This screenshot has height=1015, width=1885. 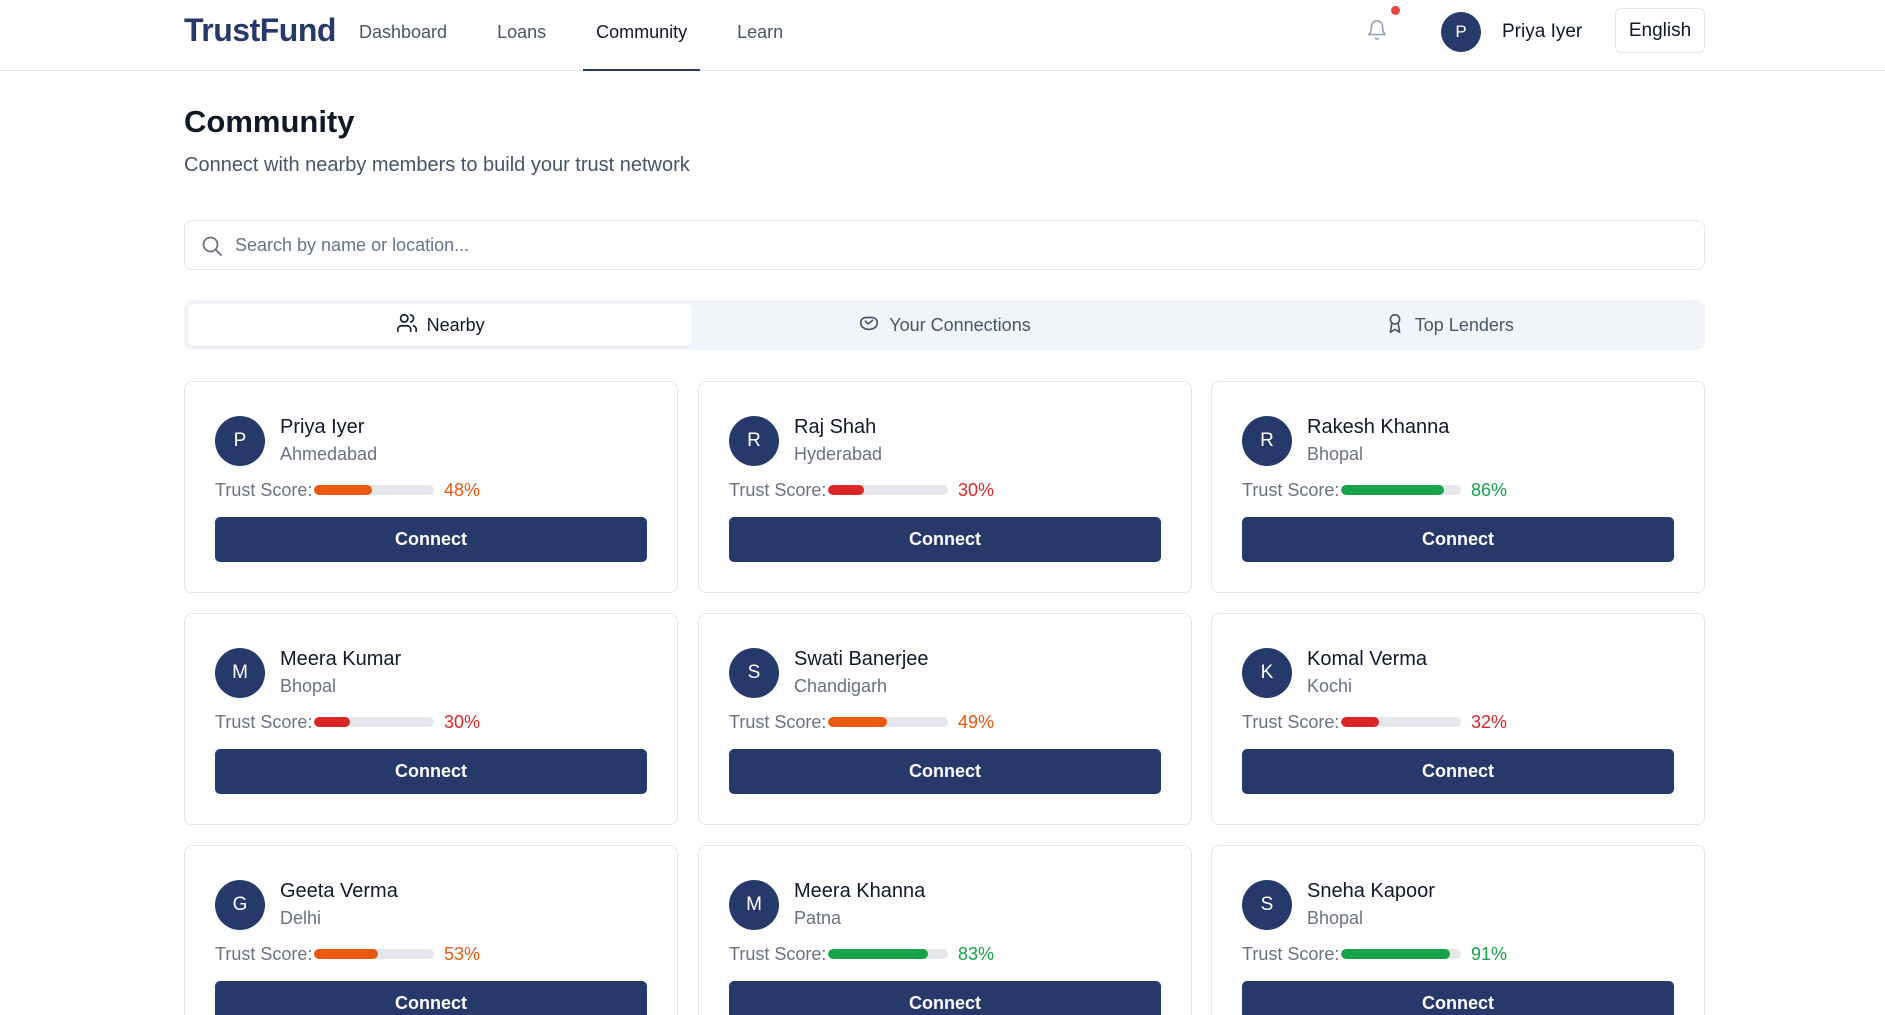 I want to click on tab-your-connections: Your Connections, so click(x=944, y=325).